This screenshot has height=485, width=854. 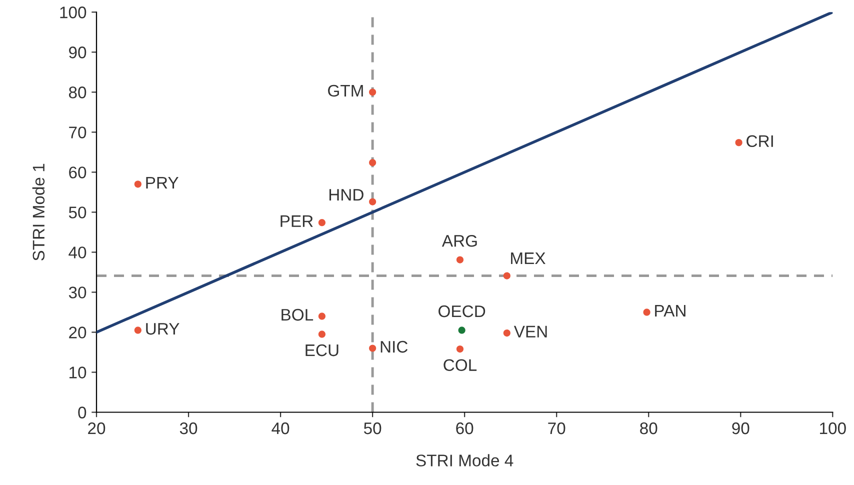 What do you see at coordinates (346, 195) in the screenshot?
I see `annotation: HND` at bounding box center [346, 195].